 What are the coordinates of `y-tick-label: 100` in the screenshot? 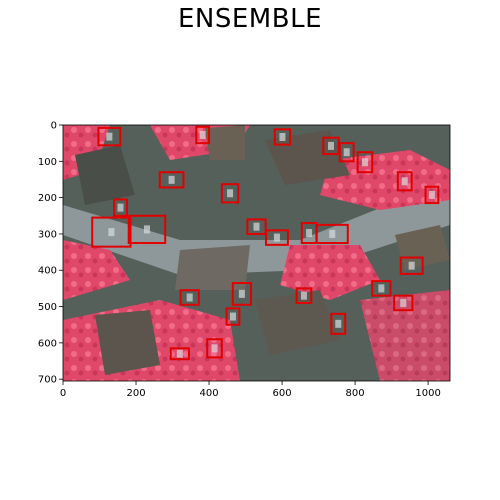 It's located at (47, 162).